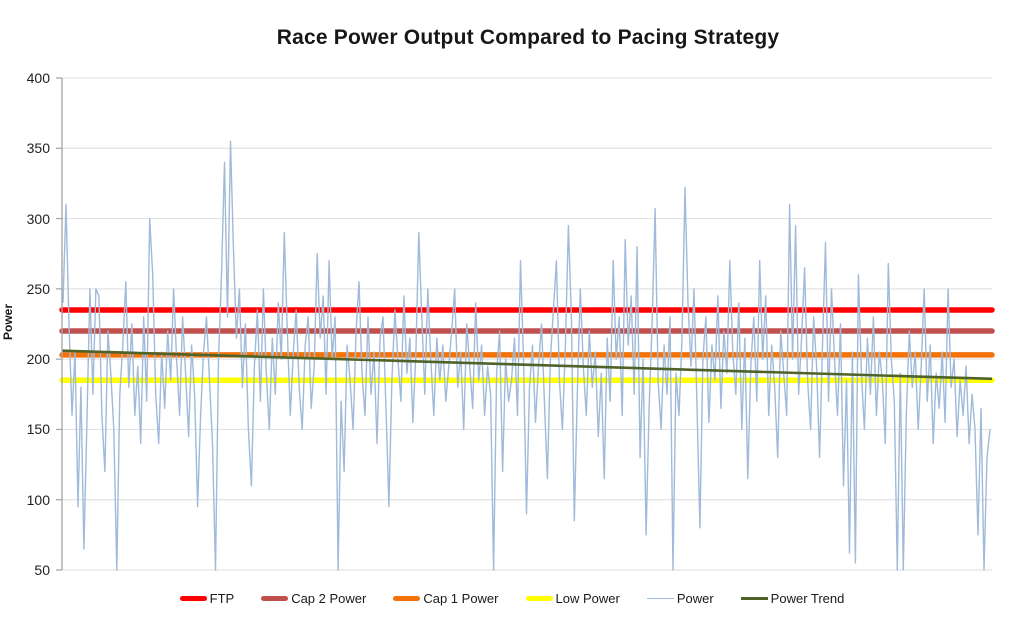 This screenshot has height=625, width=1024. Describe the element at coordinates (275, 598) in the screenshot. I see `legend-swatch-cap-2-power` at that location.